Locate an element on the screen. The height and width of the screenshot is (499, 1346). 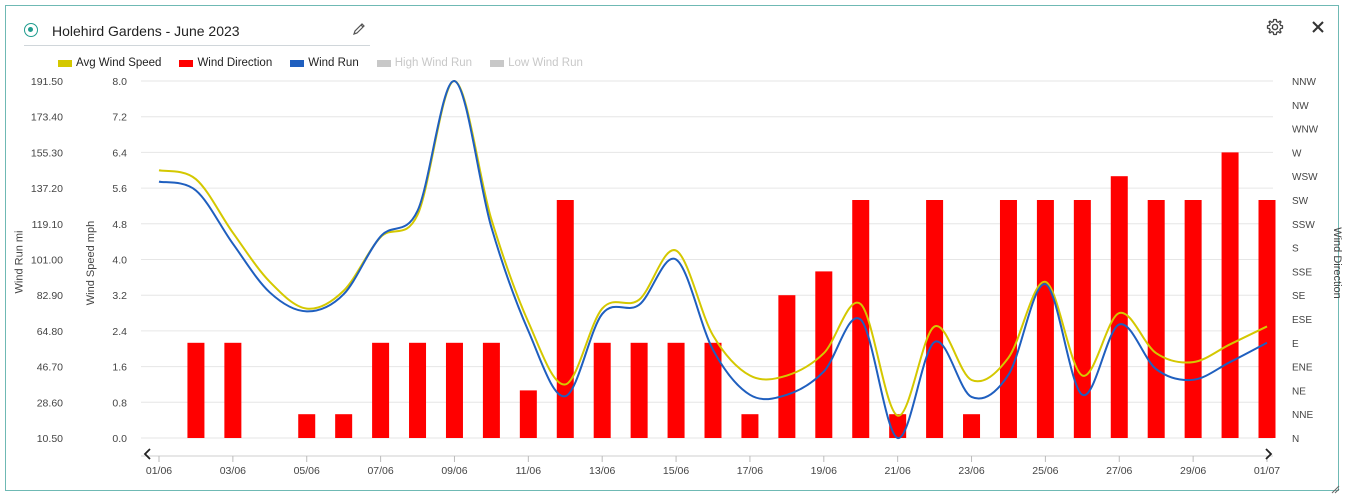
x-tick-label: 29/06 is located at coordinates (1193, 471).